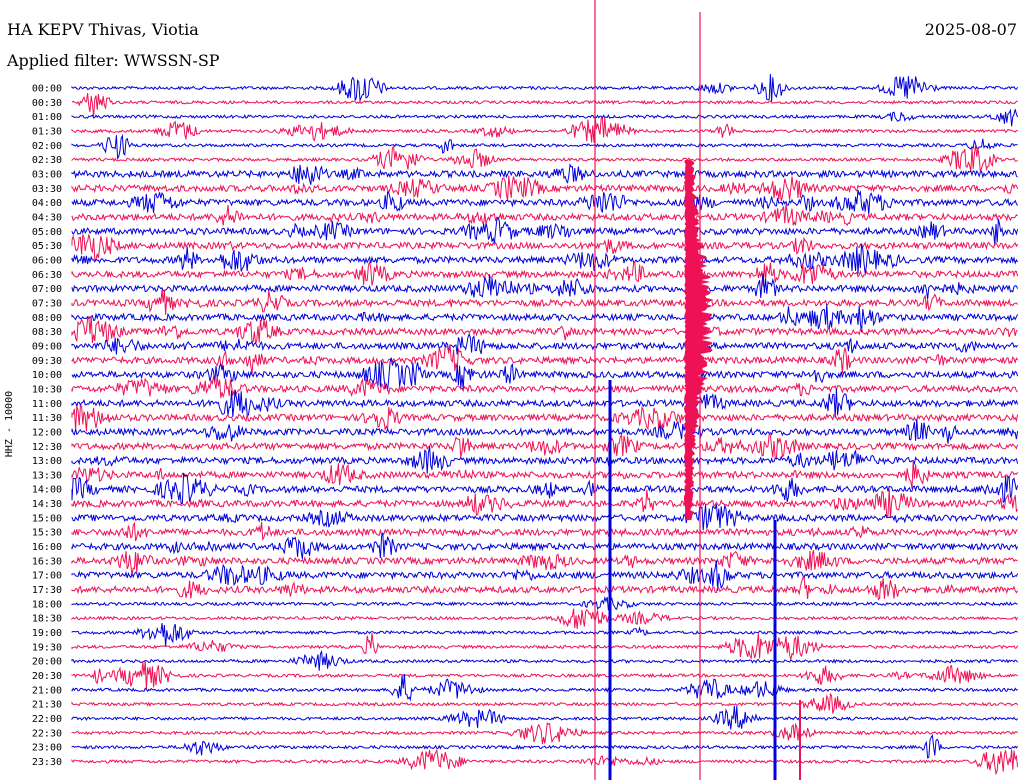 This screenshot has width=1024, height=780. What do you see at coordinates (47, 461) in the screenshot?
I see `time-tick-label: 13:00` at bounding box center [47, 461].